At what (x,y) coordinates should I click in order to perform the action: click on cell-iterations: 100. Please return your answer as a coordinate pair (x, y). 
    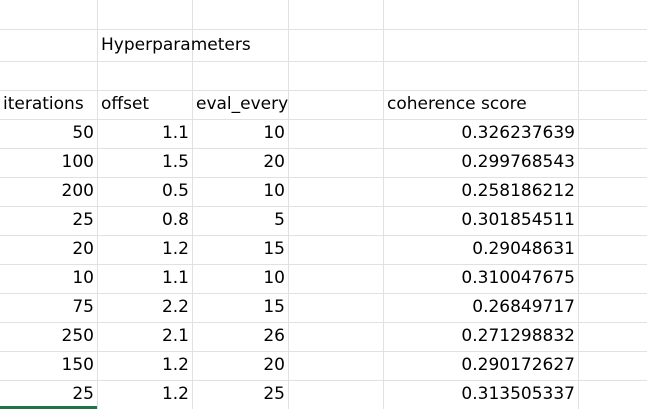
    Looking at the image, I should click on (77, 162).